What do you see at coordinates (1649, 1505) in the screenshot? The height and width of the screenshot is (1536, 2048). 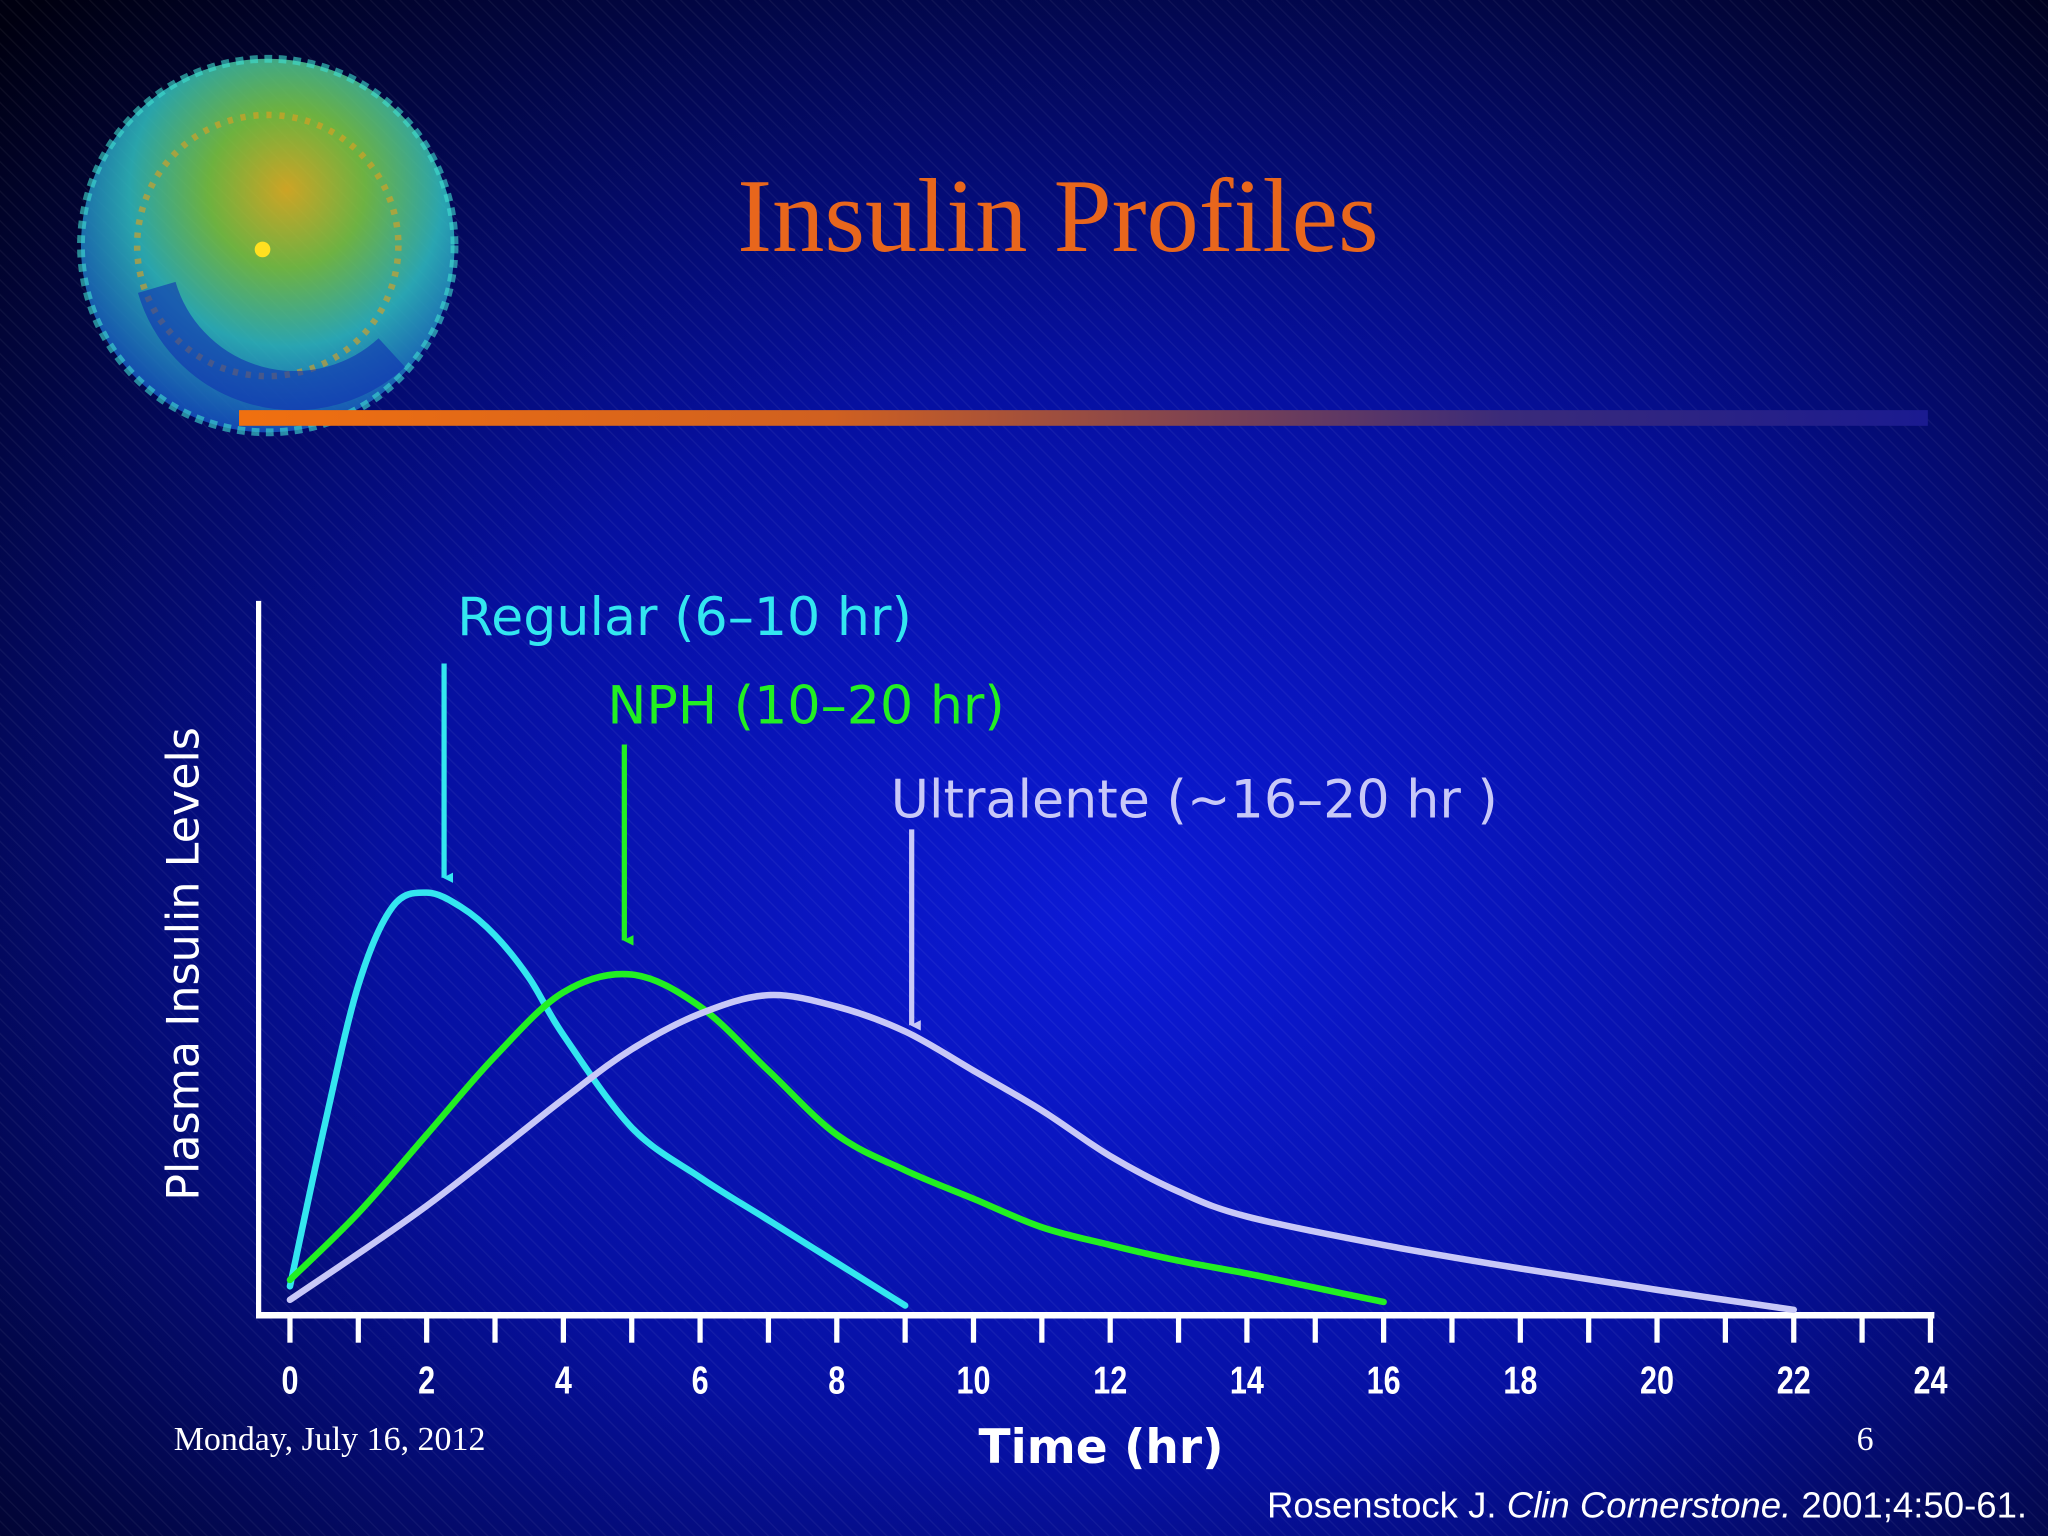 I see `citation-journal: Clin Cornerstone.` at bounding box center [1649, 1505].